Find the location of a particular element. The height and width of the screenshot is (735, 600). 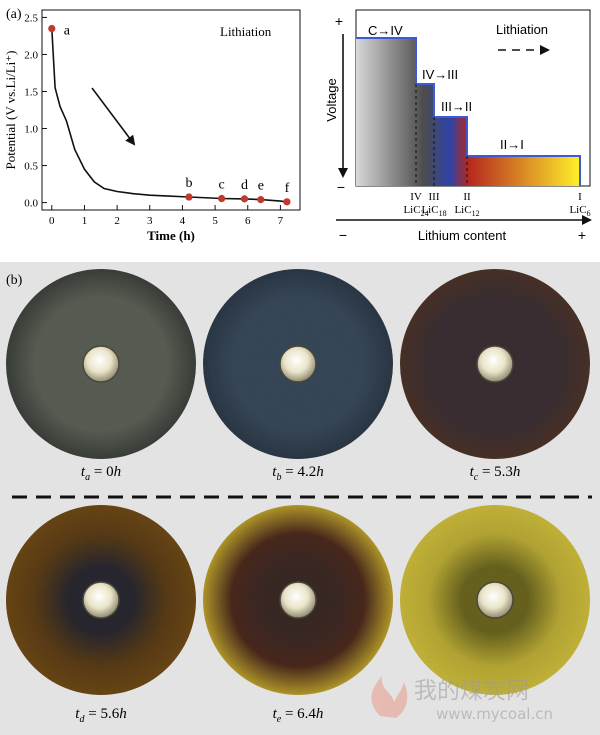

time-label-e: te = 6.4h is located at coordinates (298, 715).